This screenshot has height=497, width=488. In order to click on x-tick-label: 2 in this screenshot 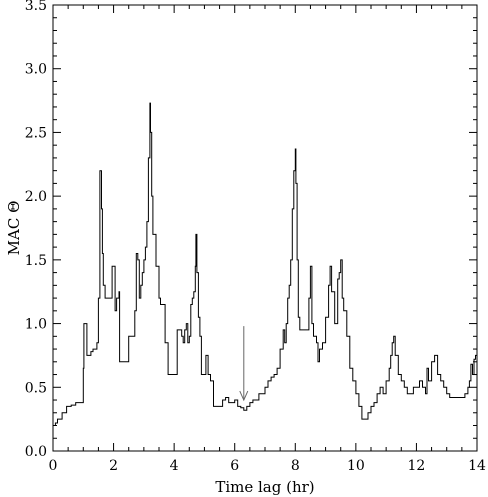, I will do `click(113, 466)`.